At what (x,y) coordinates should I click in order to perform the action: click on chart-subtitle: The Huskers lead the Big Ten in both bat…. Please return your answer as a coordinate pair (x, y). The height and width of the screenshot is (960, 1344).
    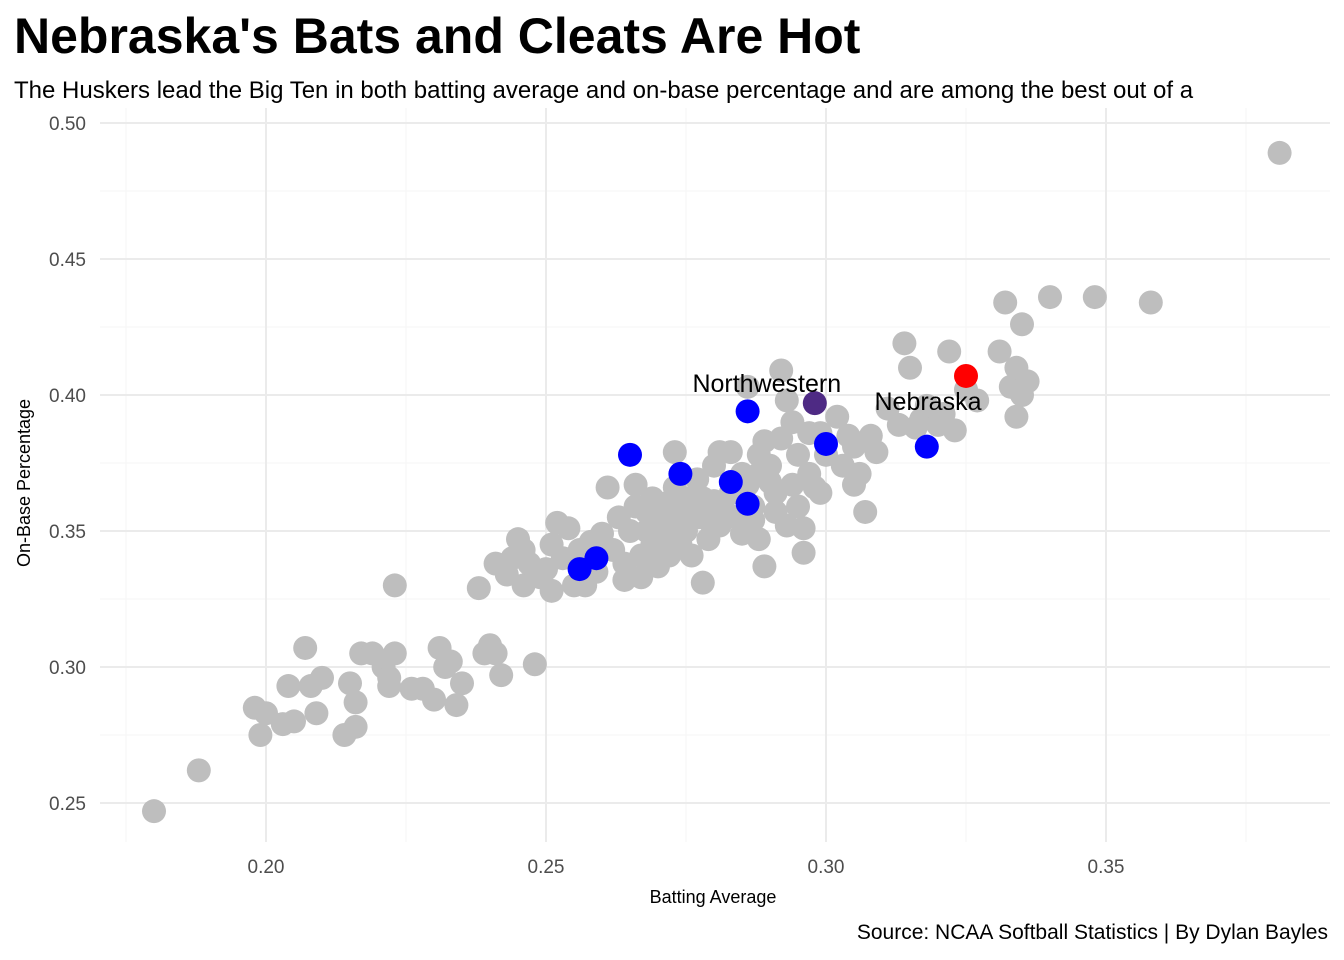
    Looking at the image, I should click on (604, 90).